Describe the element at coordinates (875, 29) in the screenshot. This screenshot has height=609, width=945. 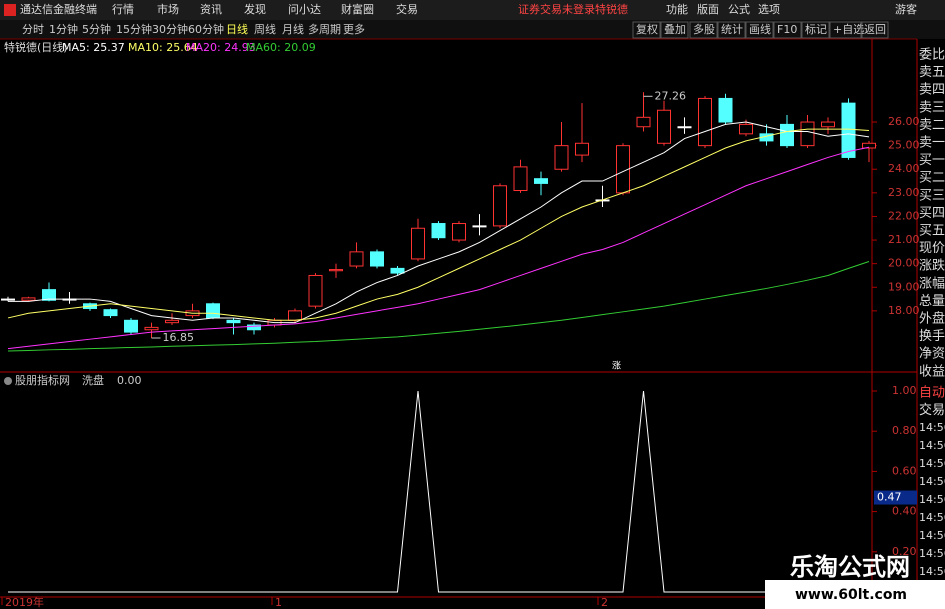
I see `toolbar-button: 返回` at that location.